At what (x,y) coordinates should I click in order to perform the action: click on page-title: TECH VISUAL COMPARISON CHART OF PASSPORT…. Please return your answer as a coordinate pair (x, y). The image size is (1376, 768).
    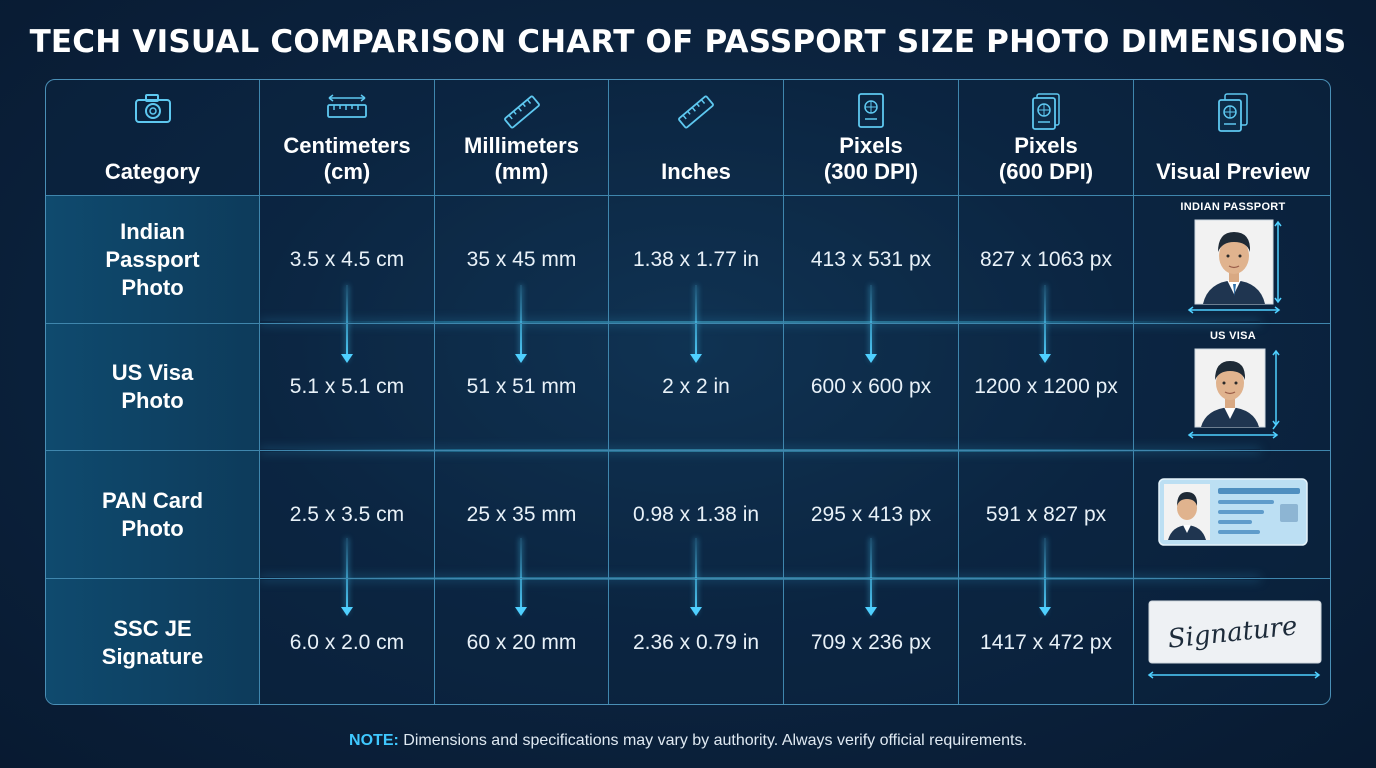
    Looking at the image, I should click on (688, 42).